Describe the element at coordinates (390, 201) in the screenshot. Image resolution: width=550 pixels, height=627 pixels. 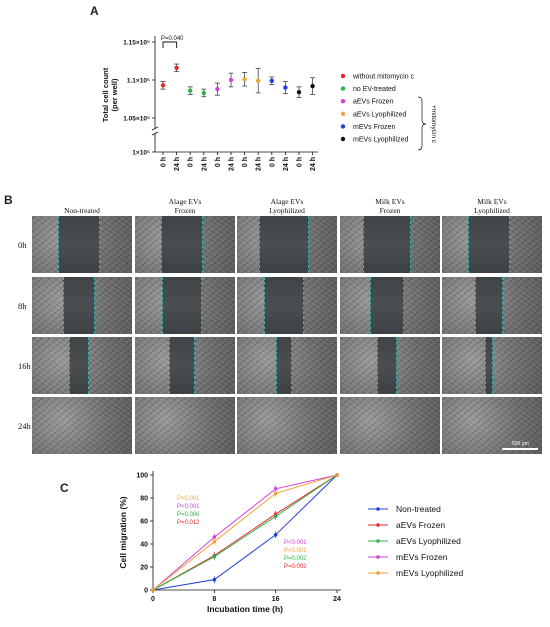
I see `b-column-label-line: Milk EVs` at that location.